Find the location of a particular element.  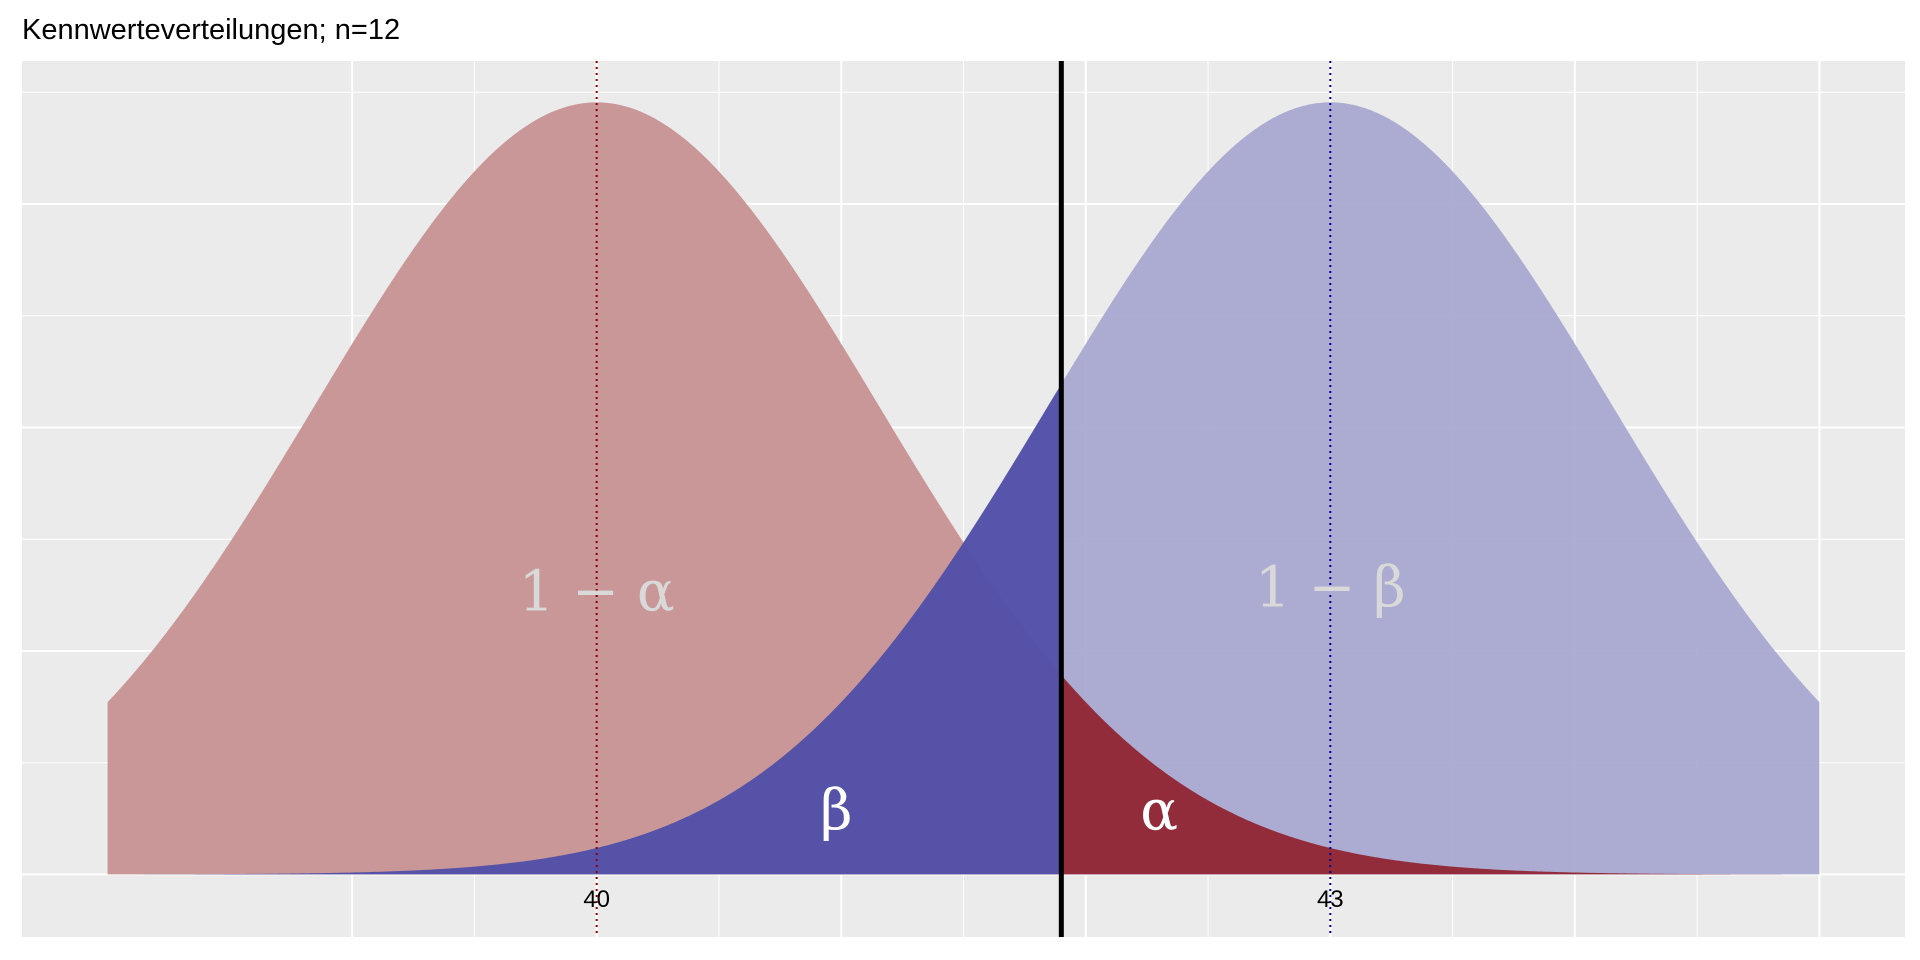

x-tick-label: 40 is located at coordinates (596, 899).